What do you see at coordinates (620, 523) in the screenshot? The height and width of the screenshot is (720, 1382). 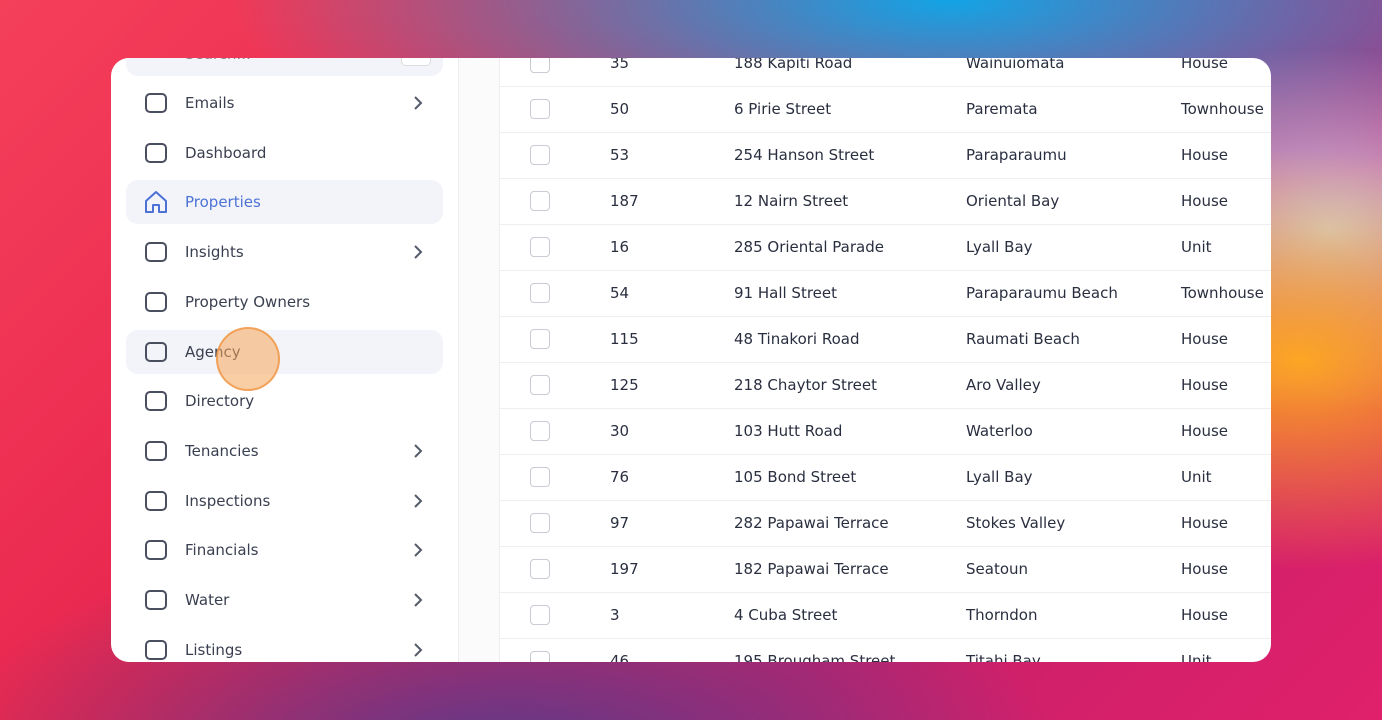 I see `property-id: 97` at bounding box center [620, 523].